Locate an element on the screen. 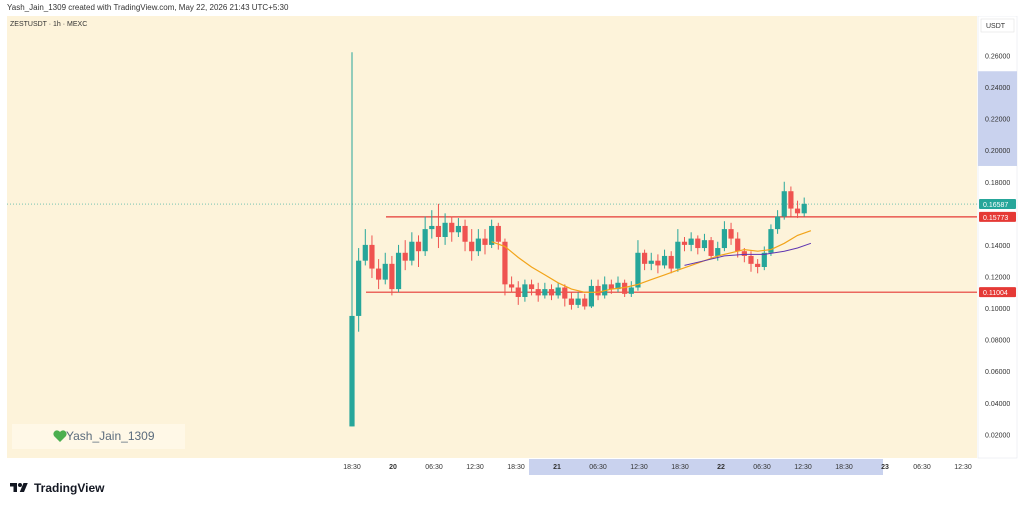 Image resolution: width=1024 pixels, height=508 pixels. time-highlight-range is located at coordinates (706, 467).